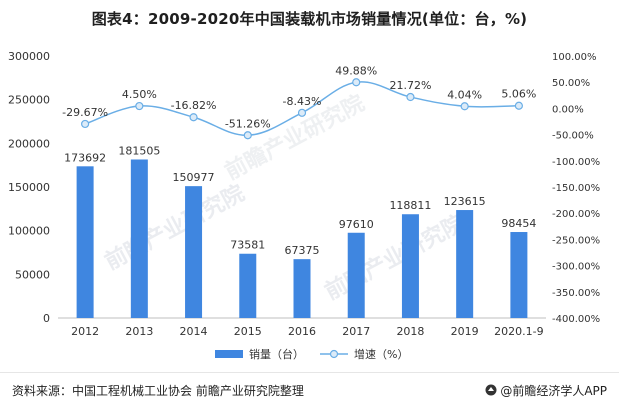  Describe the element at coordinates (568, 109) in the screenshot. I see `right-tick-label: 0.00%` at that location.